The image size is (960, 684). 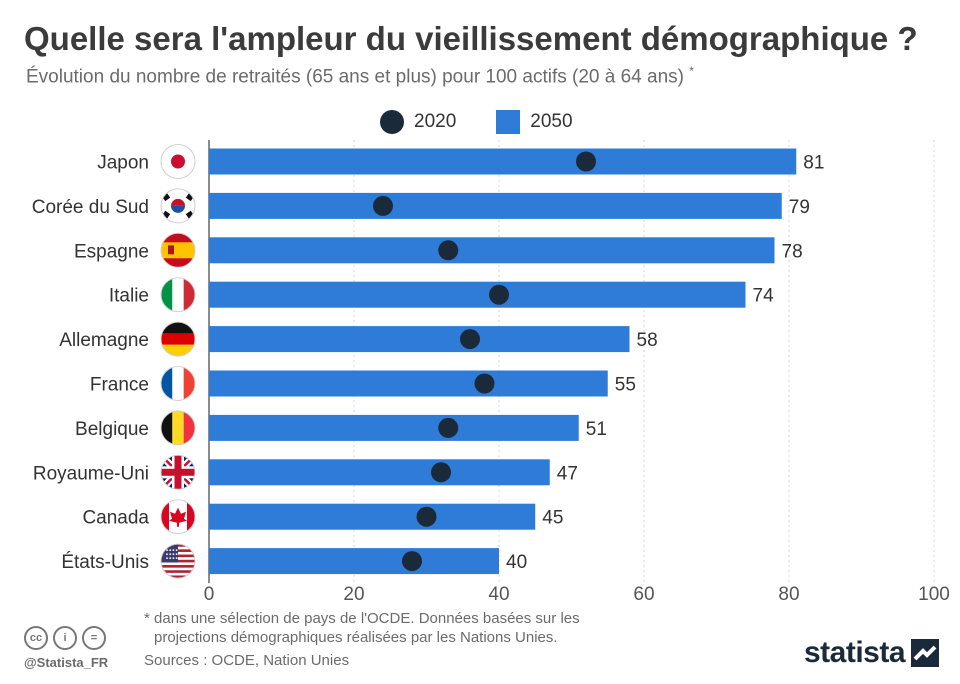 I want to click on belgium-flag-icon, so click(x=178, y=427).